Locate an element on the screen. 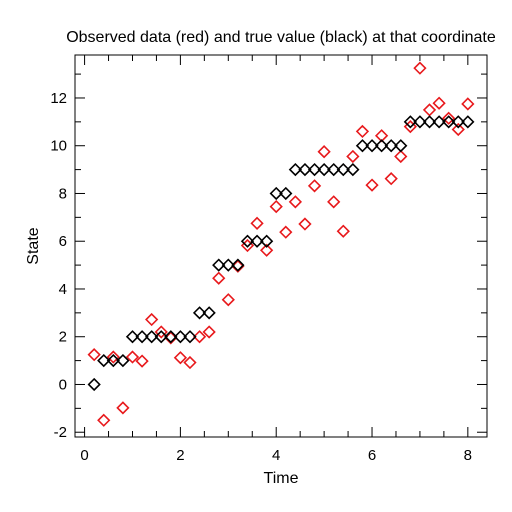 The width and height of the screenshot is (512, 512). y-tick-label: -2 is located at coordinates (60, 432).